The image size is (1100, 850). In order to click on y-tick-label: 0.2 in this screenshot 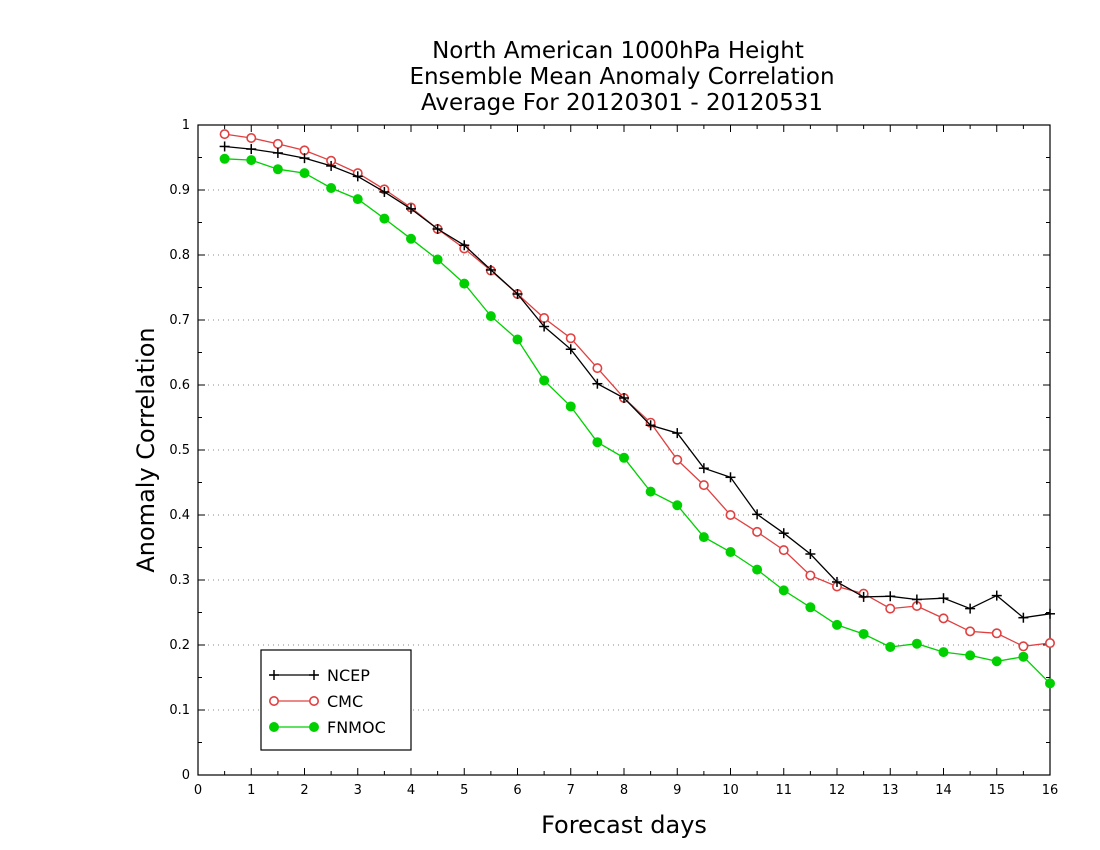, I will do `click(179, 645)`.